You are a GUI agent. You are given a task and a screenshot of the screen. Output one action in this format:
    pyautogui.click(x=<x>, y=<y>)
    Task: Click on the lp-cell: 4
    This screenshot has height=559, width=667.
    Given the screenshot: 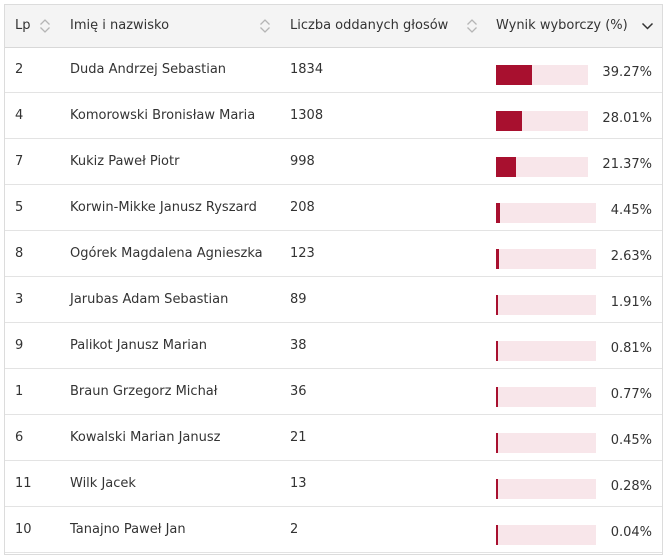 What is the action you would take?
    pyautogui.click(x=19, y=115)
    